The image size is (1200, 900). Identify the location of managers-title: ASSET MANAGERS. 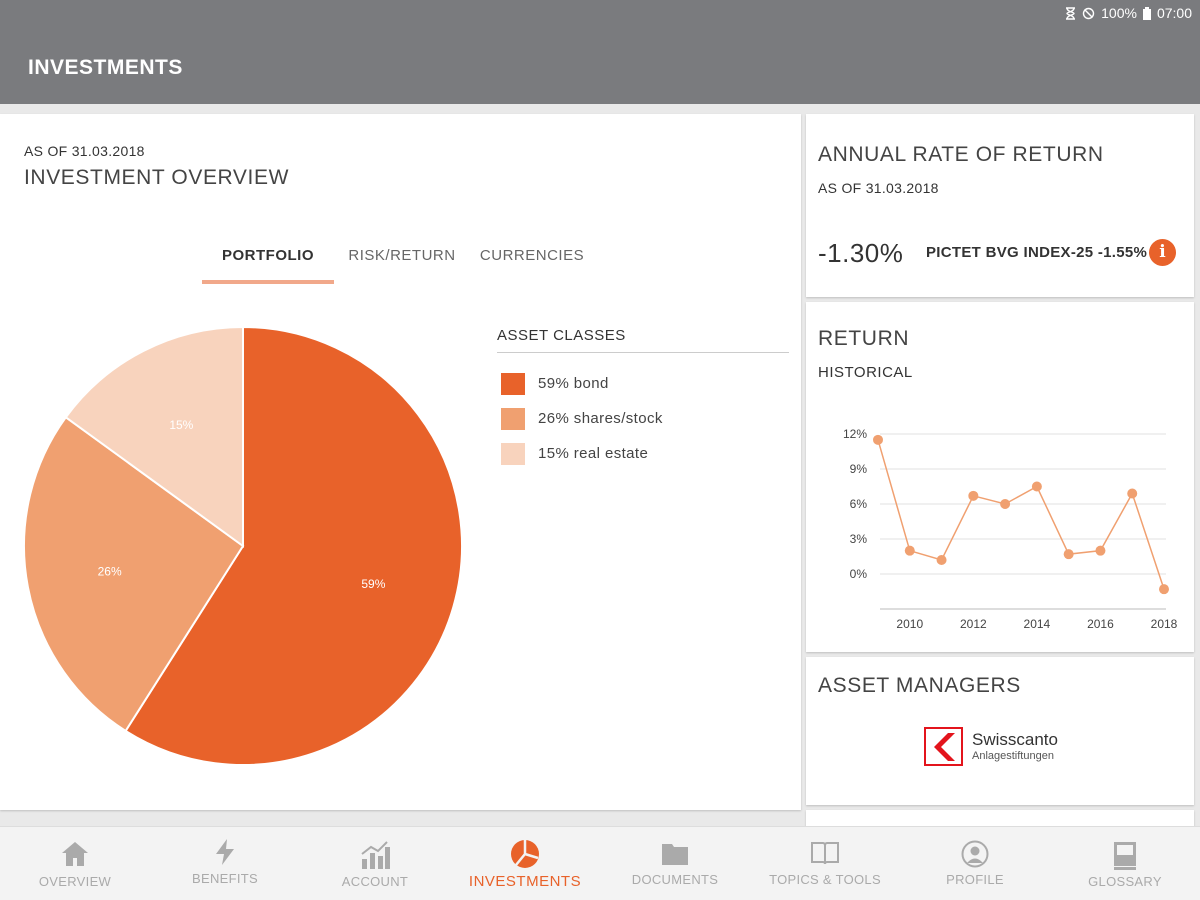
(919, 685).